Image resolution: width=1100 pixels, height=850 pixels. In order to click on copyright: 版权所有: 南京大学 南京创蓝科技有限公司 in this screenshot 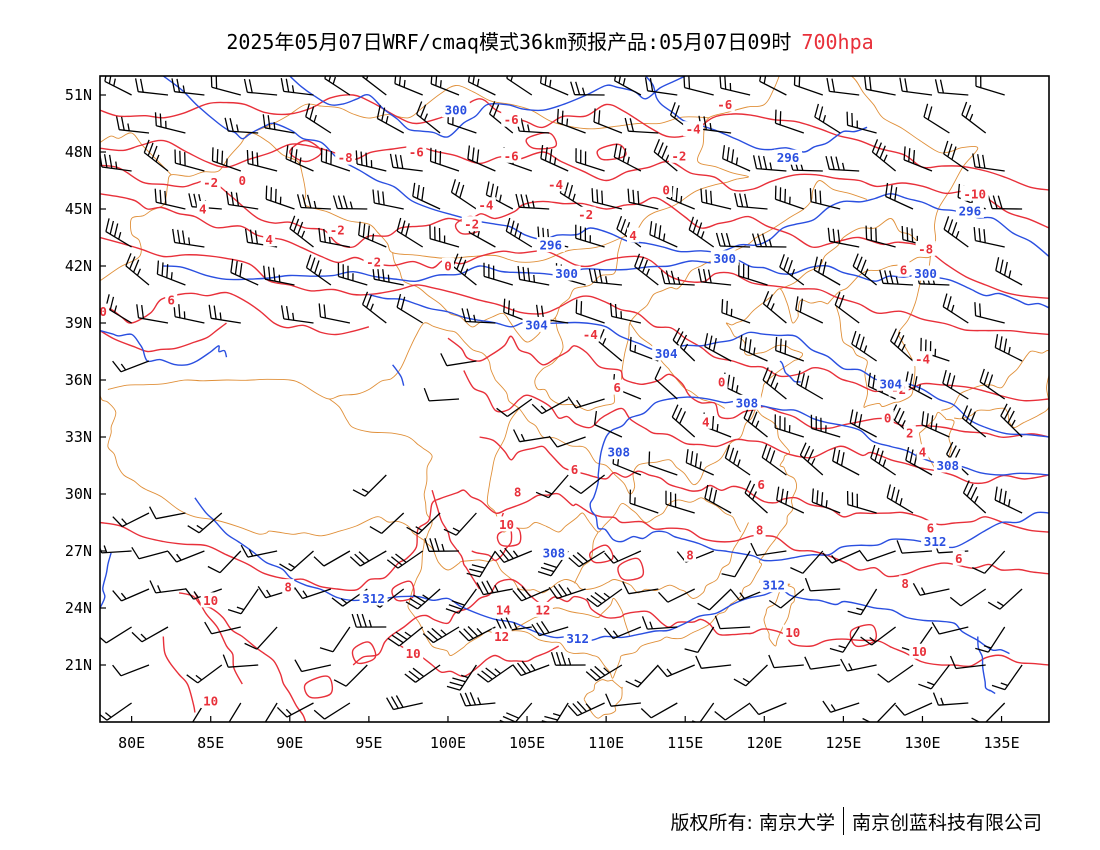, I will do `click(856, 822)`.